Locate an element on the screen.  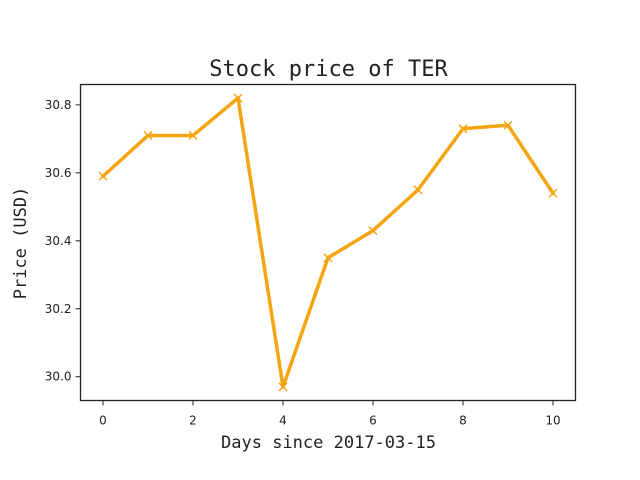
x-tick-label: 4 is located at coordinates (283, 421).